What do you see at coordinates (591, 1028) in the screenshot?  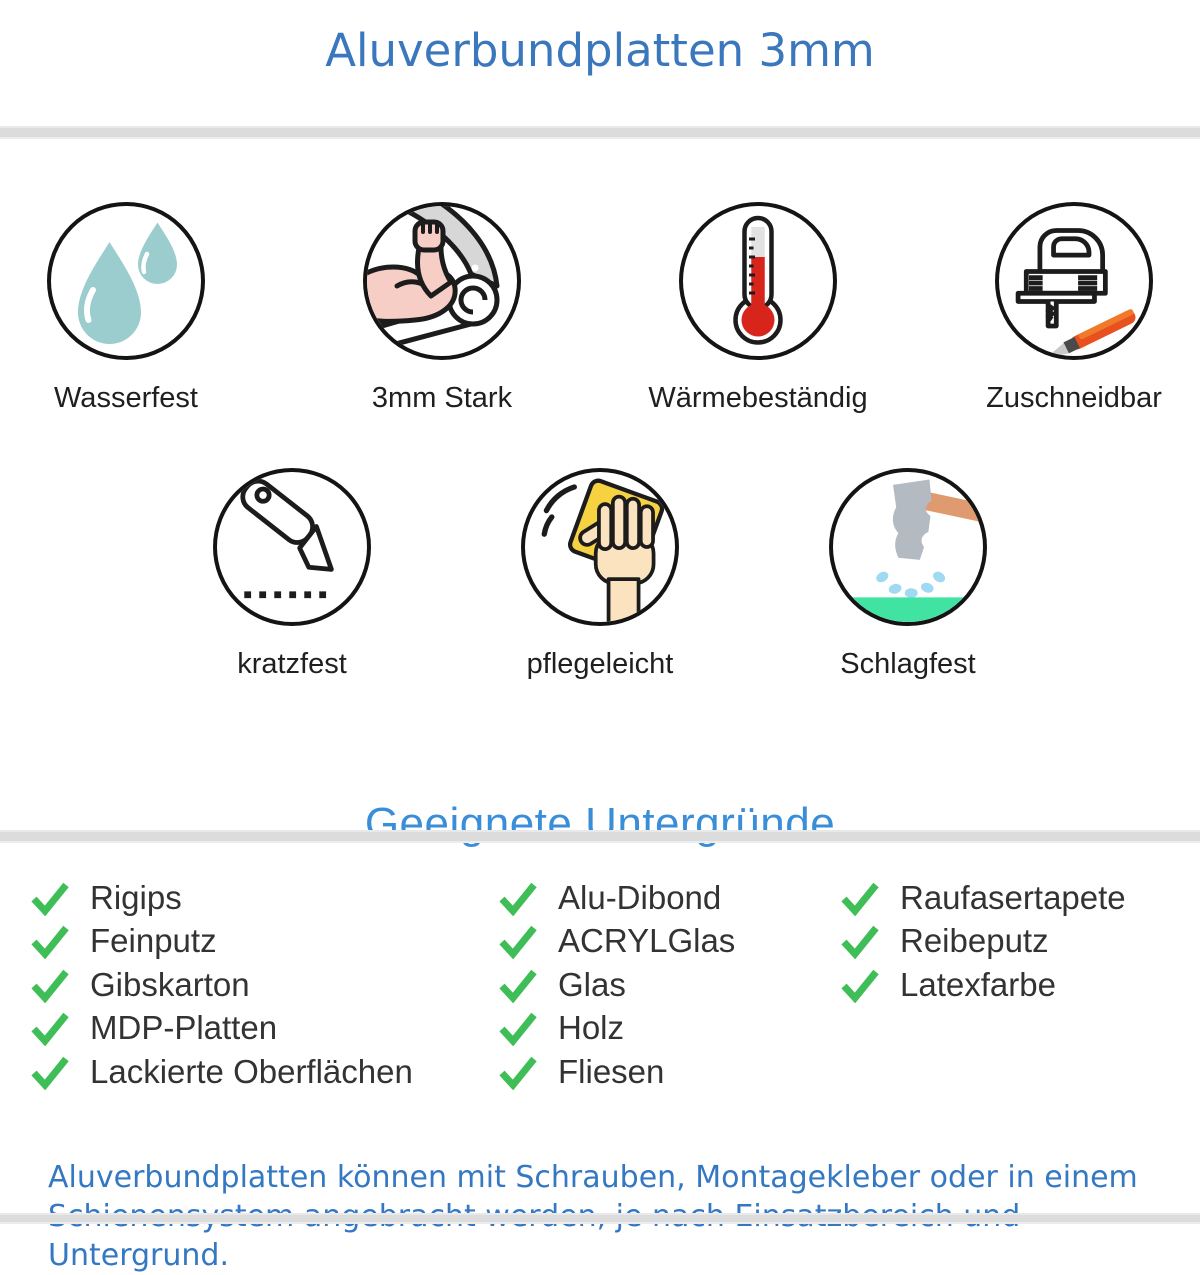 I see `substrate-label: Holz` at bounding box center [591, 1028].